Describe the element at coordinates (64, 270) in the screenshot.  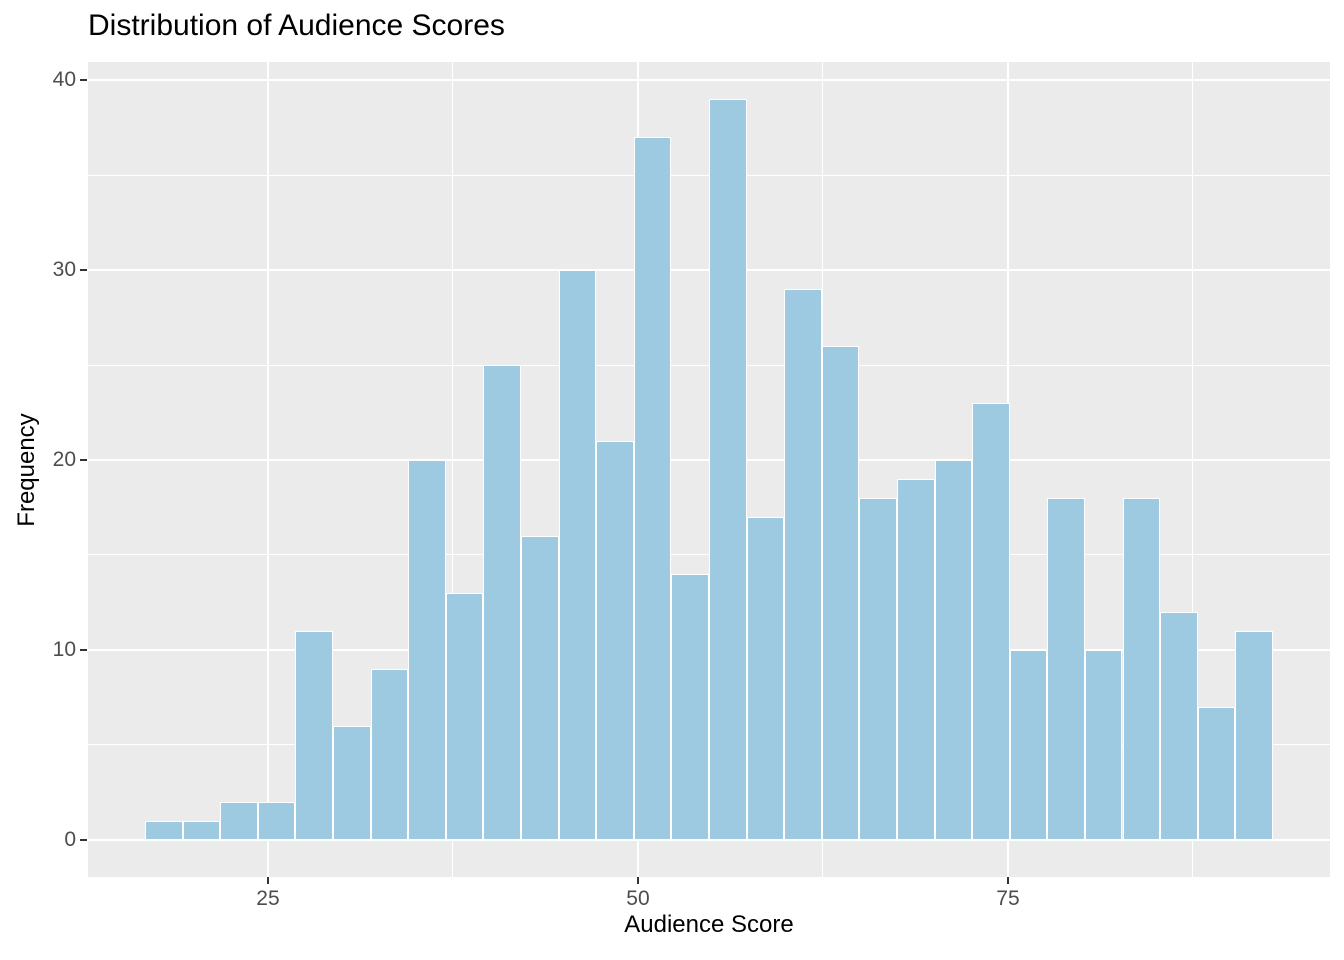
I see `y-tick-label: 30` at that location.